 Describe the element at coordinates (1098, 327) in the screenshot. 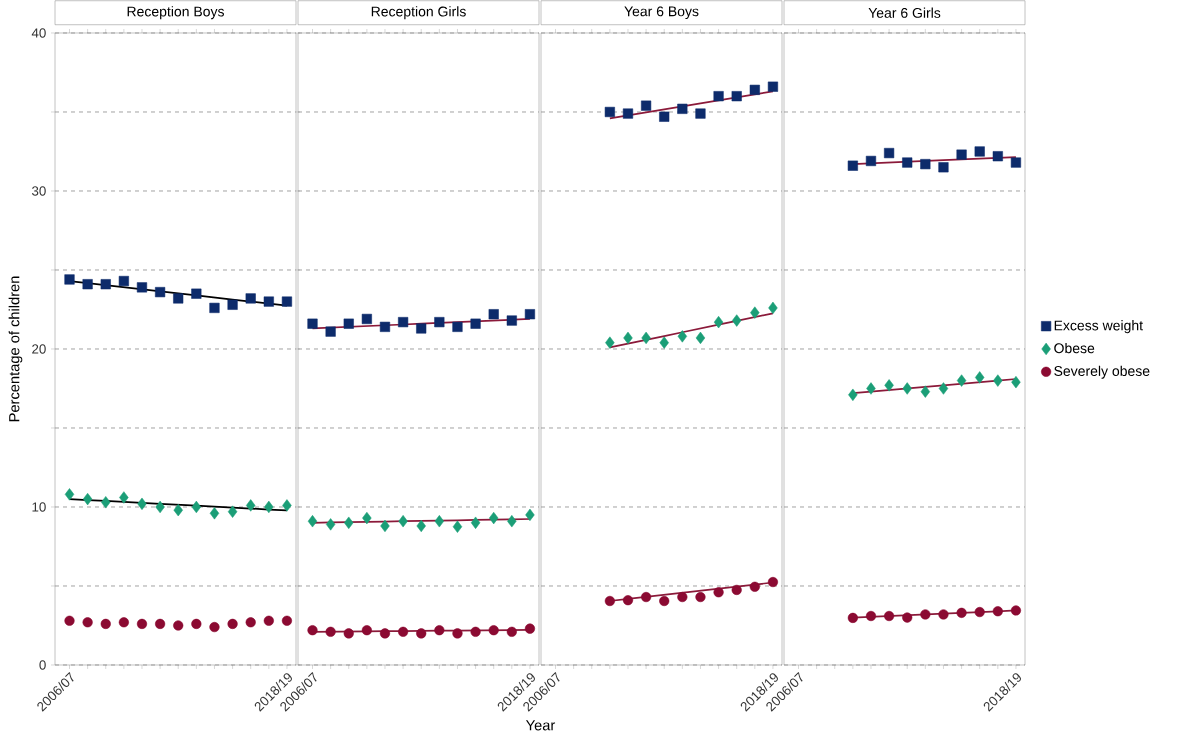

I see `legend-label: Excess weight` at that location.